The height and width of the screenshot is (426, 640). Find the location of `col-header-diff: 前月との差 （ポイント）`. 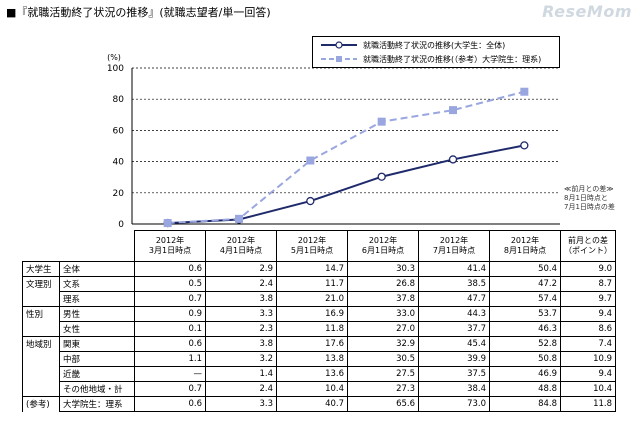

col-header-diff: 前月との差 （ポイント） is located at coordinates (588, 246).